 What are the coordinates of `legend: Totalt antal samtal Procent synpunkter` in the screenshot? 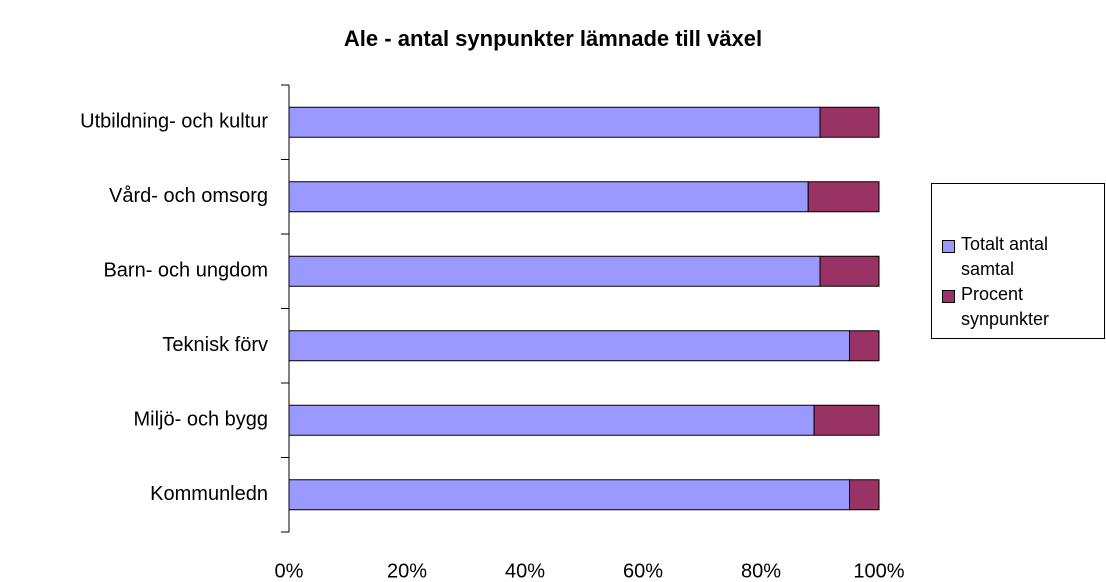 It's located at (1018, 261).